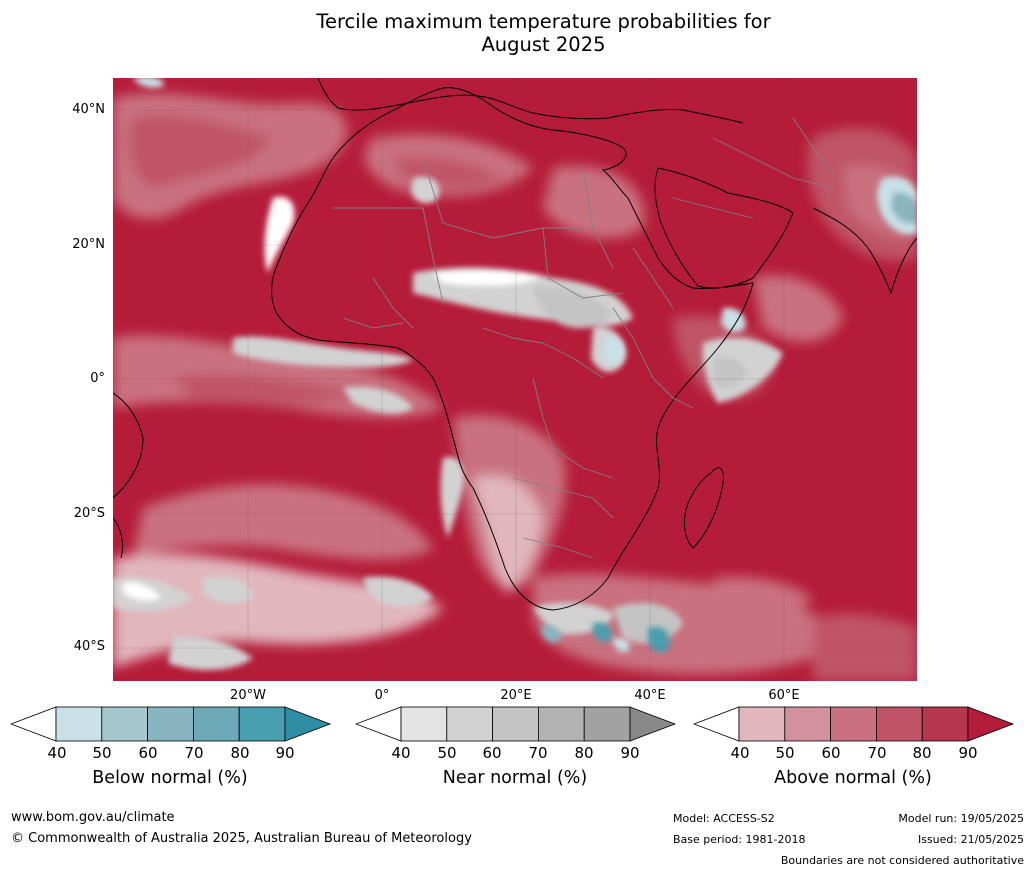 The image size is (1035, 873). I want to click on map-title-line2: August 2025, so click(543, 44).